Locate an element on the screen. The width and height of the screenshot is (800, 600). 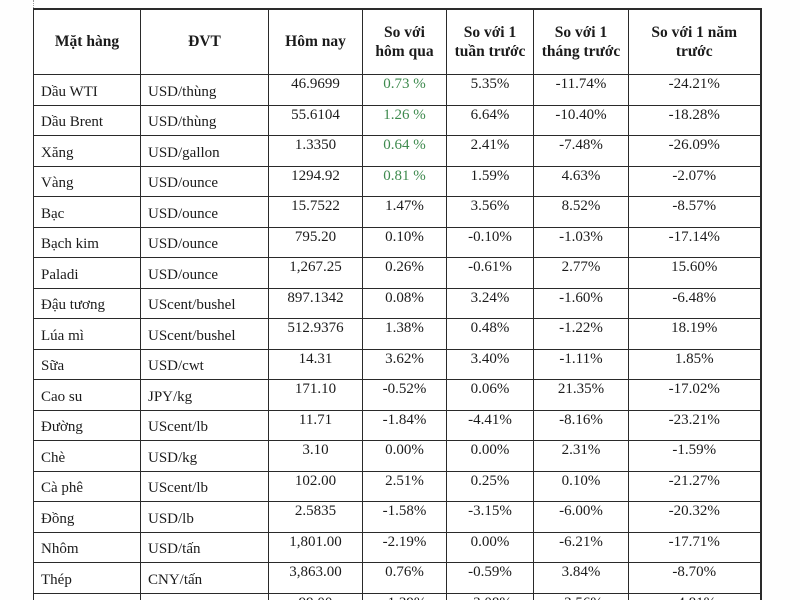
header-commodity: Mặt hàng is located at coordinates (87, 41).